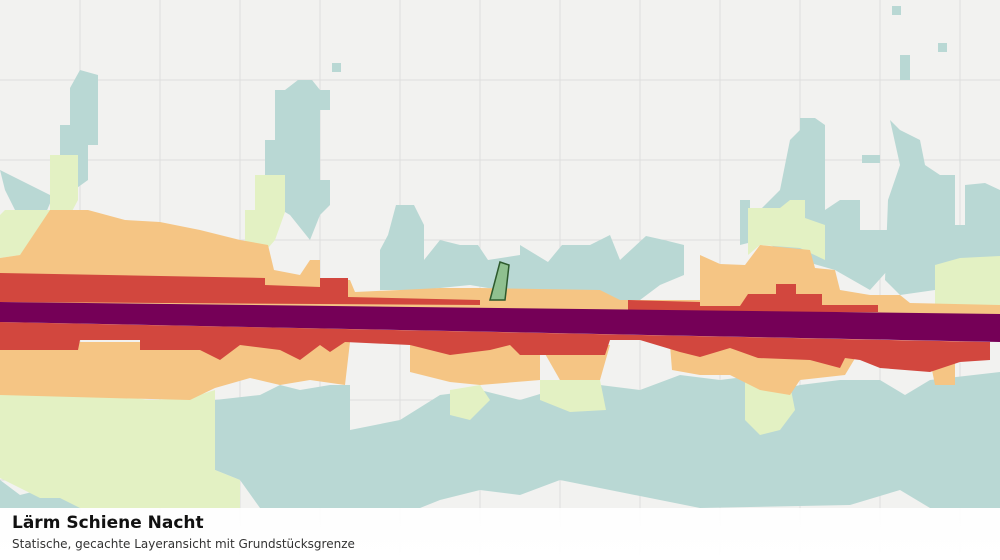  Describe the element at coordinates (499, 281) in the screenshot. I see `parcel-boundary` at that location.